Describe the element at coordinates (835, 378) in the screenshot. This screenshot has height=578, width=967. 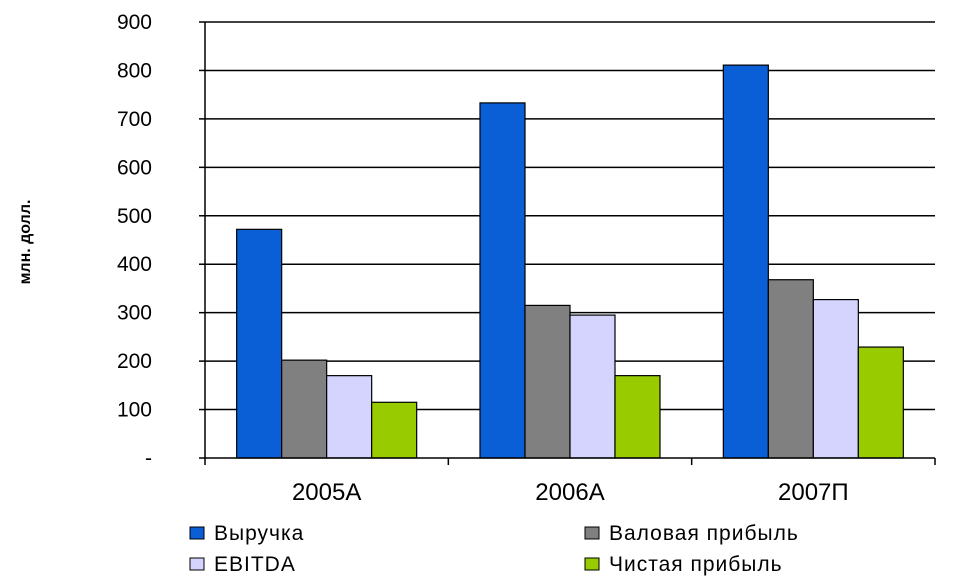
I see `bar-EBITDA-2007П` at that location.